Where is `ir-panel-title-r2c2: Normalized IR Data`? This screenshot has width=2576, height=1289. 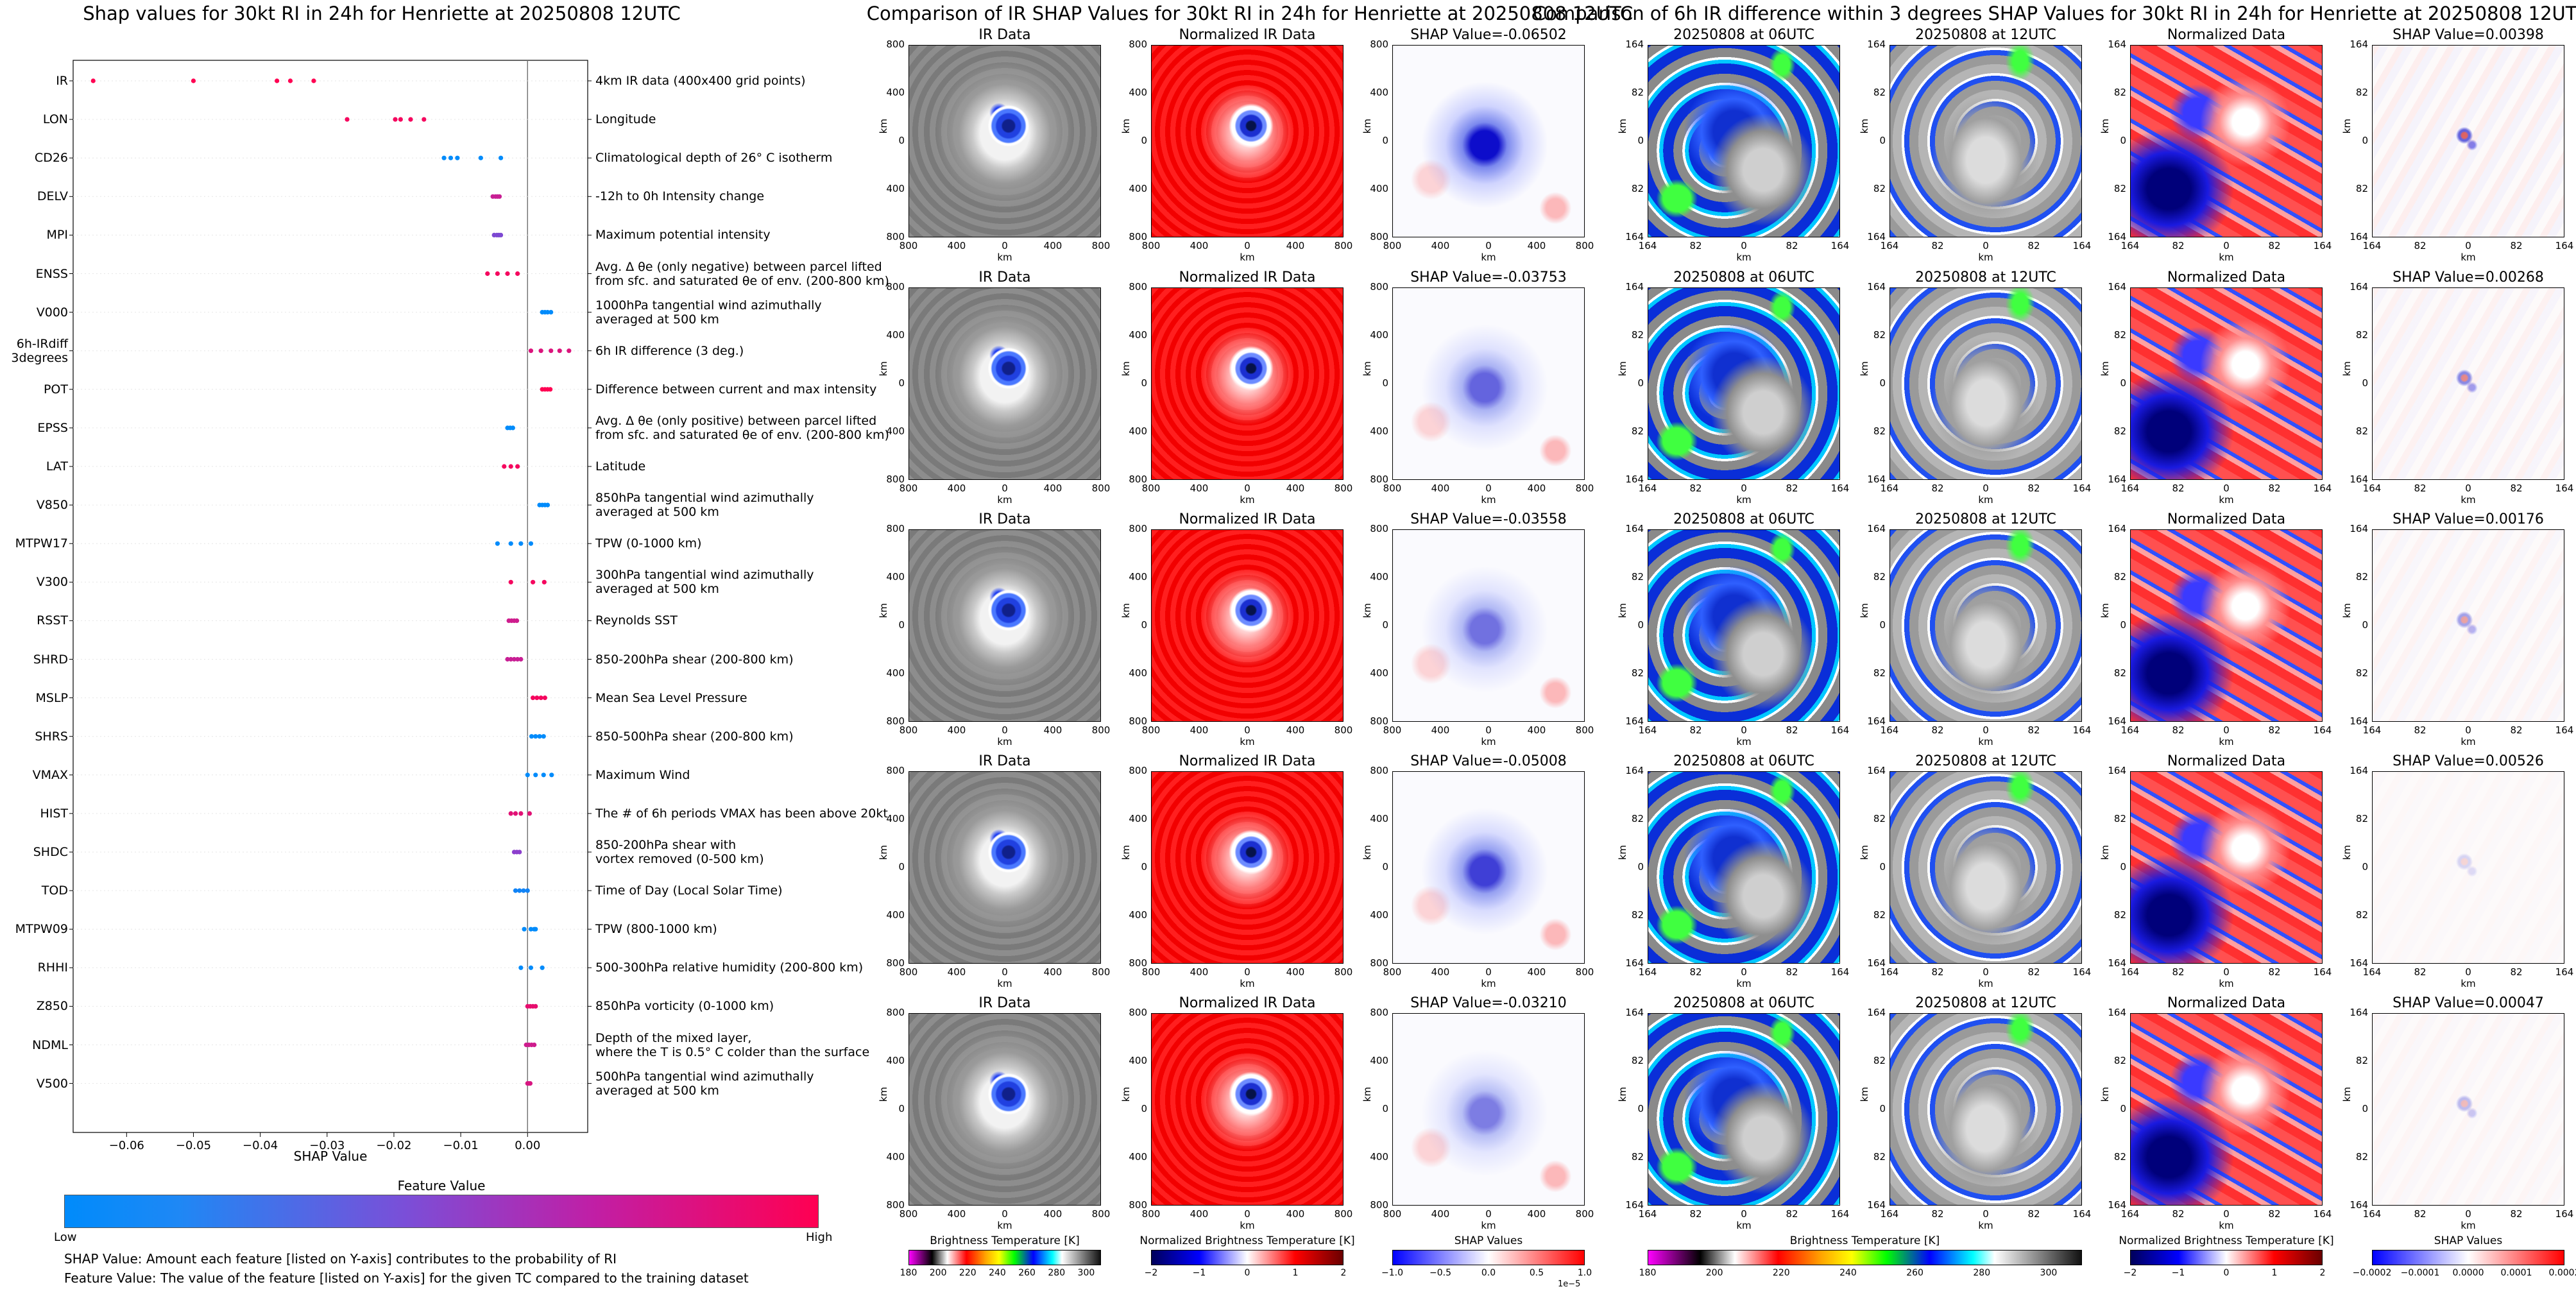
ir-panel-title-r2c2: Normalized IR Data is located at coordinates (1247, 277).